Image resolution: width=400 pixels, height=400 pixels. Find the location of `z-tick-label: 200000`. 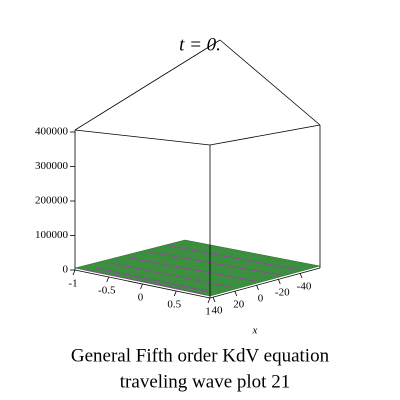

z-tick-label: 200000 is located at coordinates (52, 201).